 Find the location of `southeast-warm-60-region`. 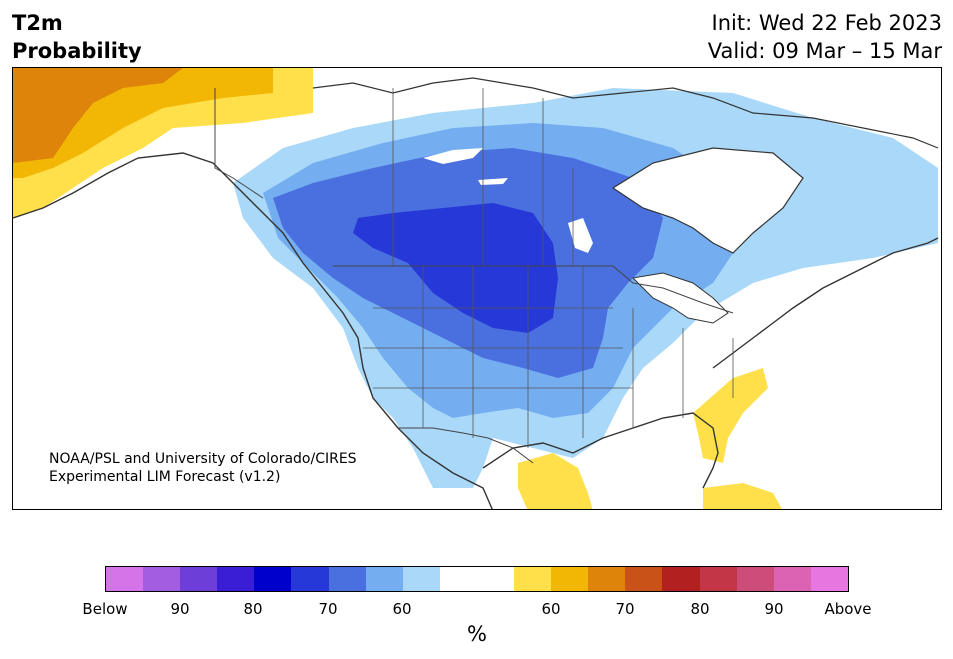

southeast-warm-60-region is located at coordinates (730, 415).